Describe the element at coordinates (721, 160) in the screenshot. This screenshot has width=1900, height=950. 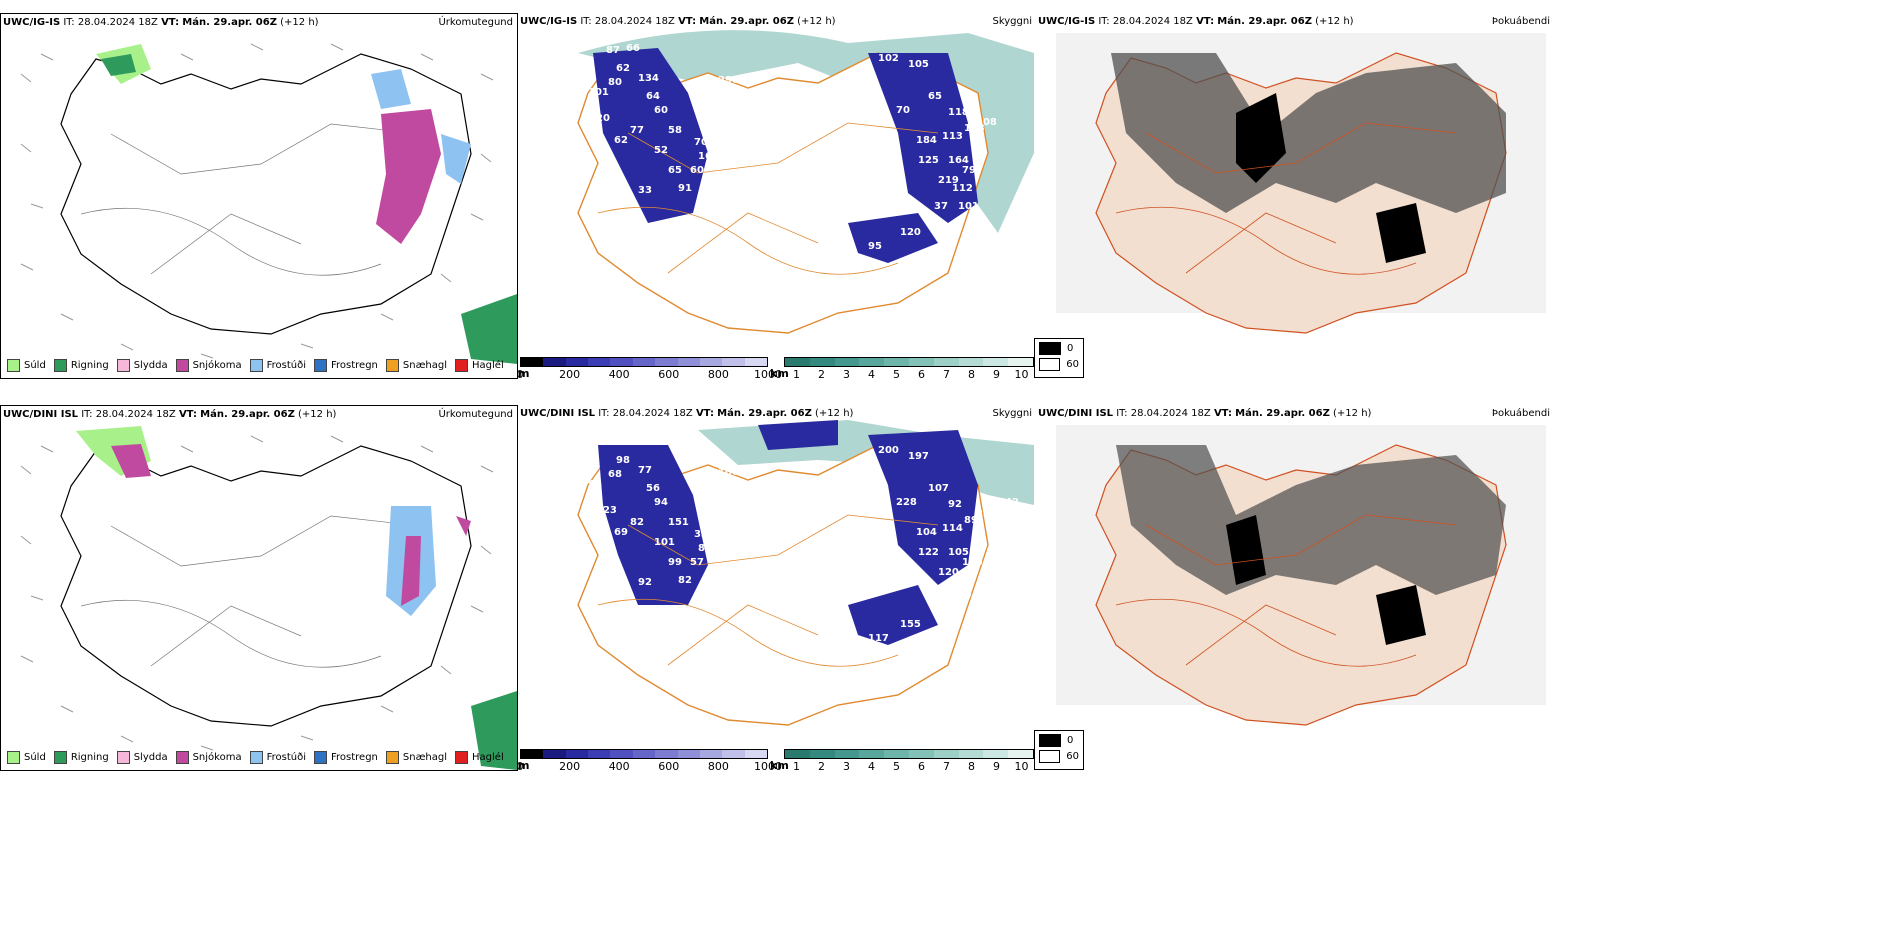
I see `visibility-value: 61` at that location.